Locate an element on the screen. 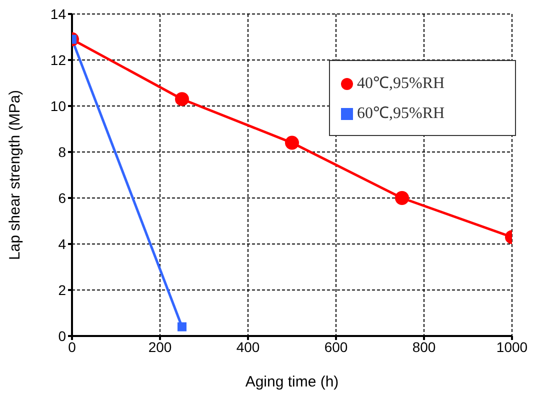 Image resolution: width=545 pixels, height=404 pixels. y-tick-label: 12 is located at coordinates (58, 60).